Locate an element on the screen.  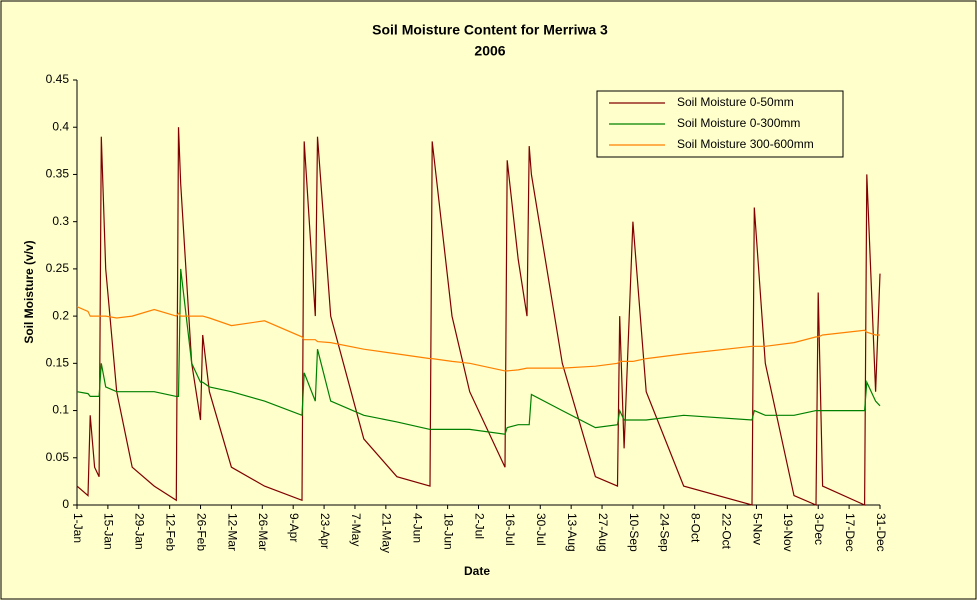
x-tick-label: 7-May is located at coordinates (356, 529).